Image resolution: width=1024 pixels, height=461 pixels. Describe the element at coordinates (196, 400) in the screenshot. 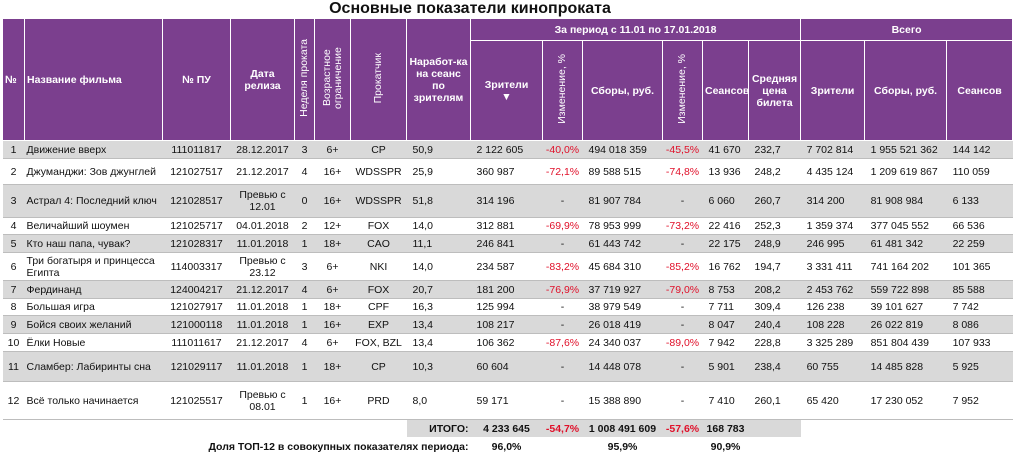

I see `table-cell: 121025517` at that location.